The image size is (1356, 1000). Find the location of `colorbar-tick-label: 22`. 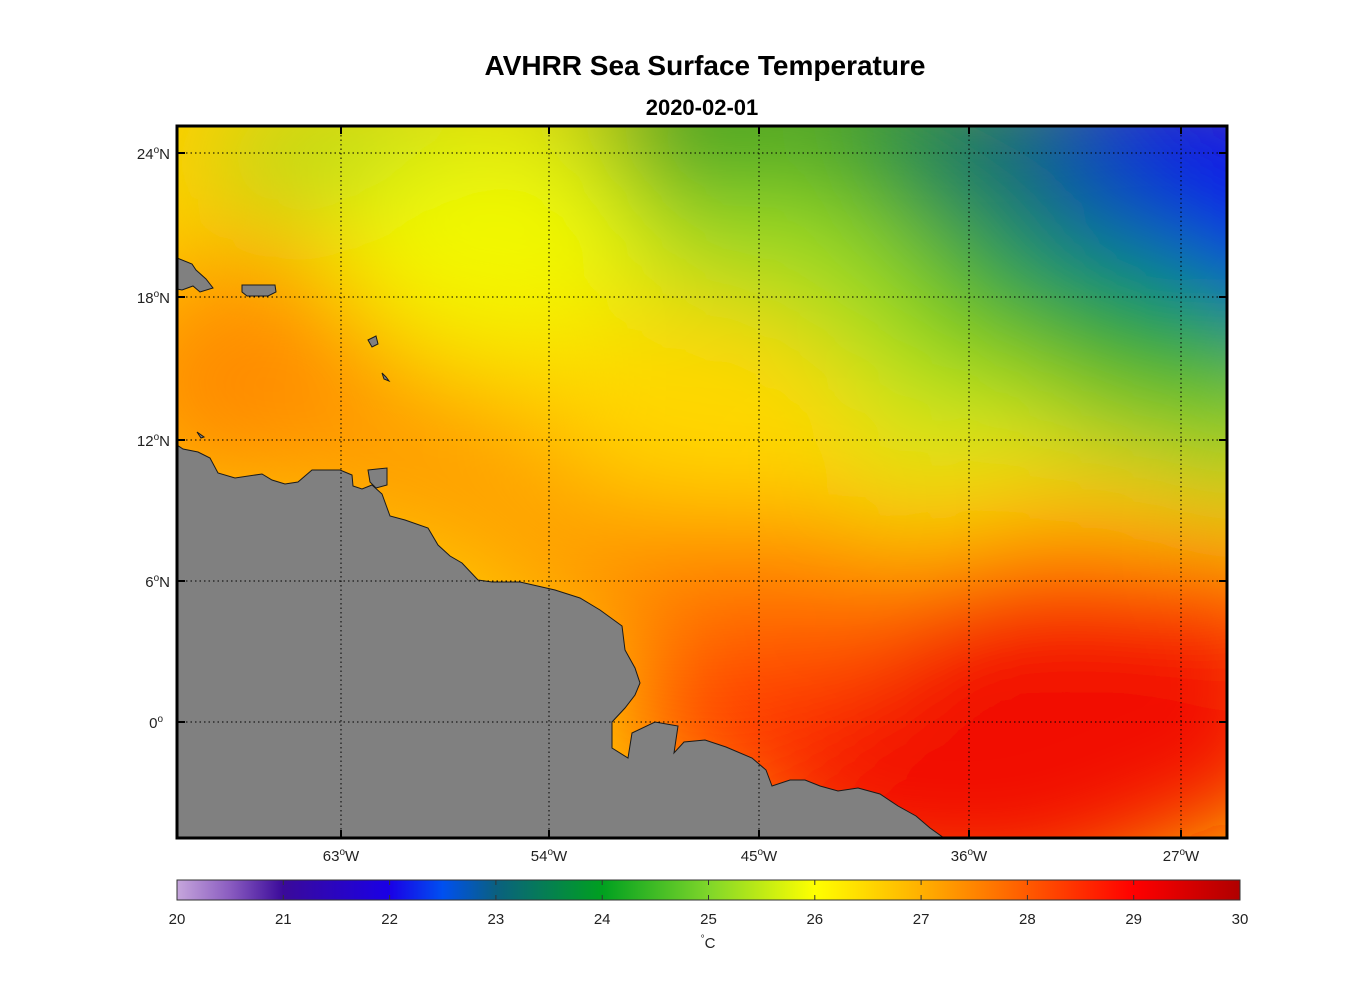

colorbar-tick-label: 22 is located at coordinates (389, 919).